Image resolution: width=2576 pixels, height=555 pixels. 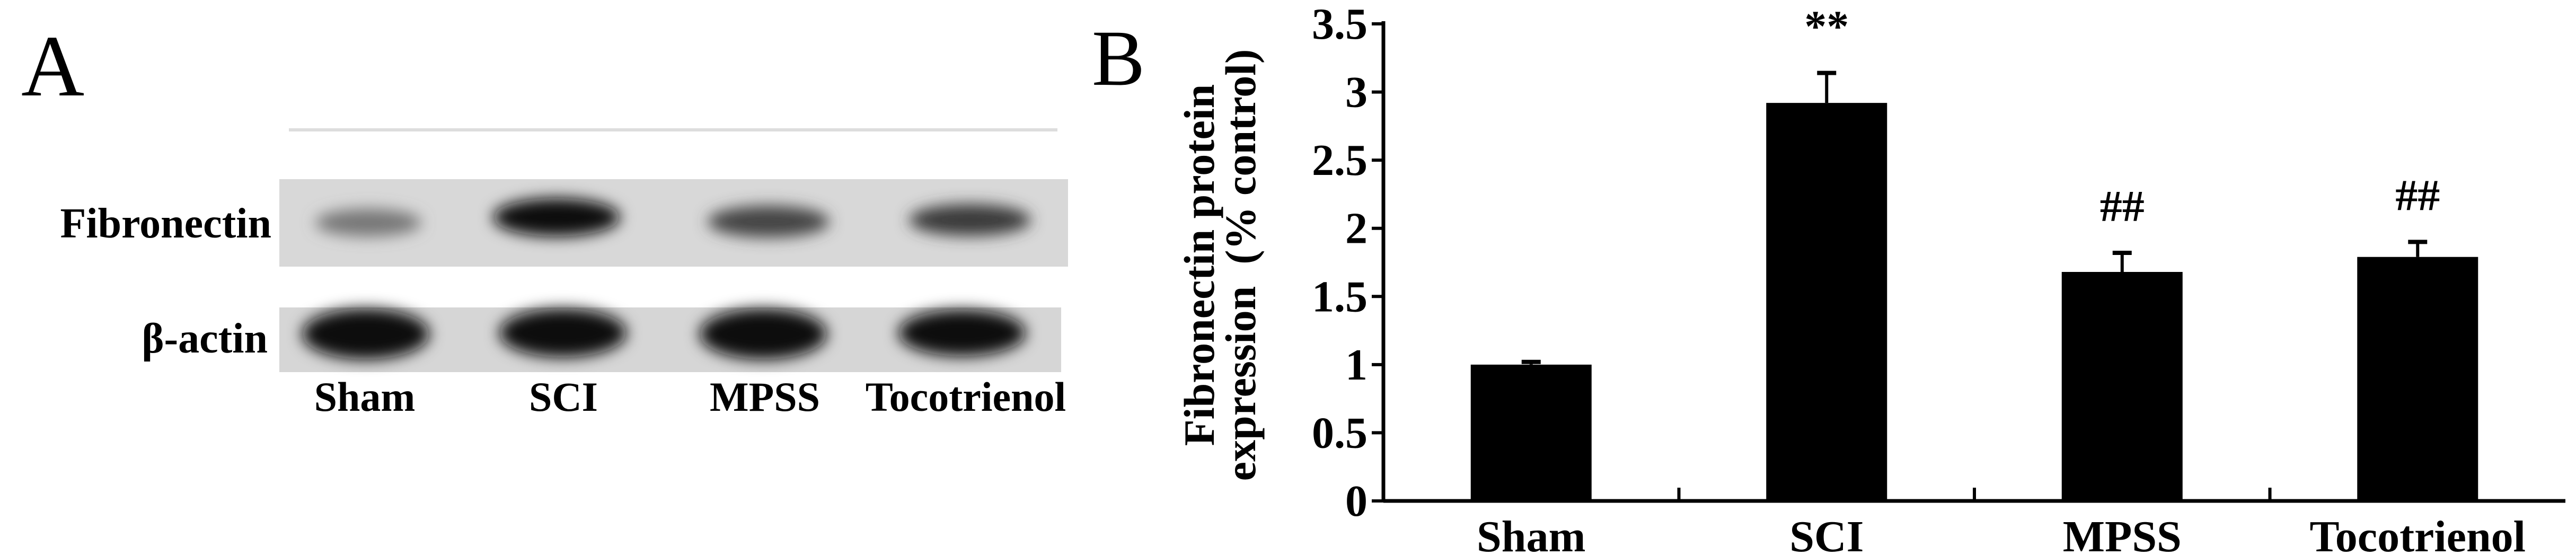 I want to click on fibronectin-band-sham, so click(x=368, y=222).